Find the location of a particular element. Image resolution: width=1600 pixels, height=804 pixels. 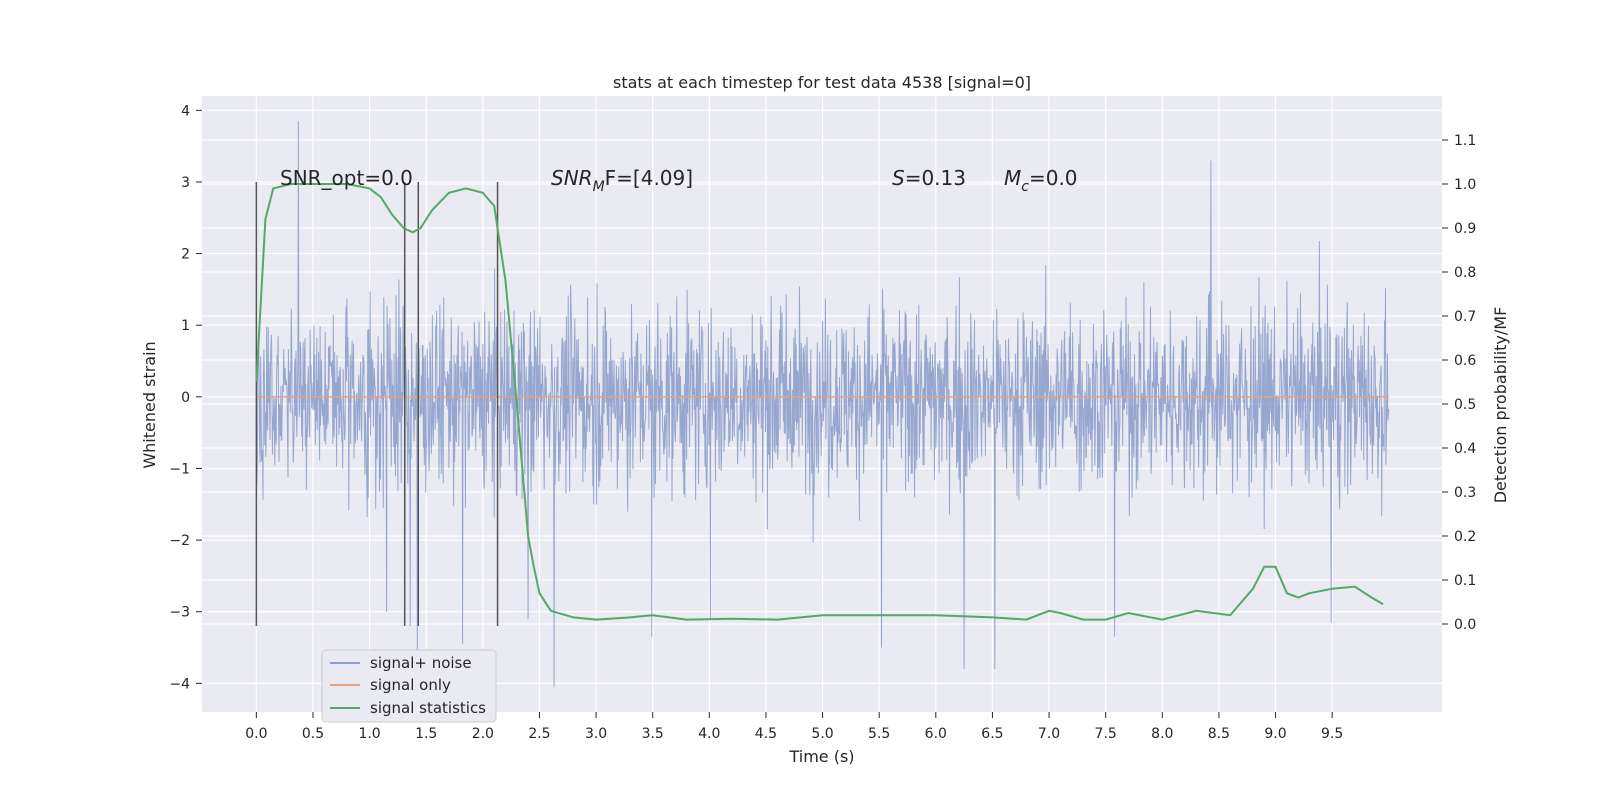

x-tick-label: 0.5 is located at coordinates (313, 734).